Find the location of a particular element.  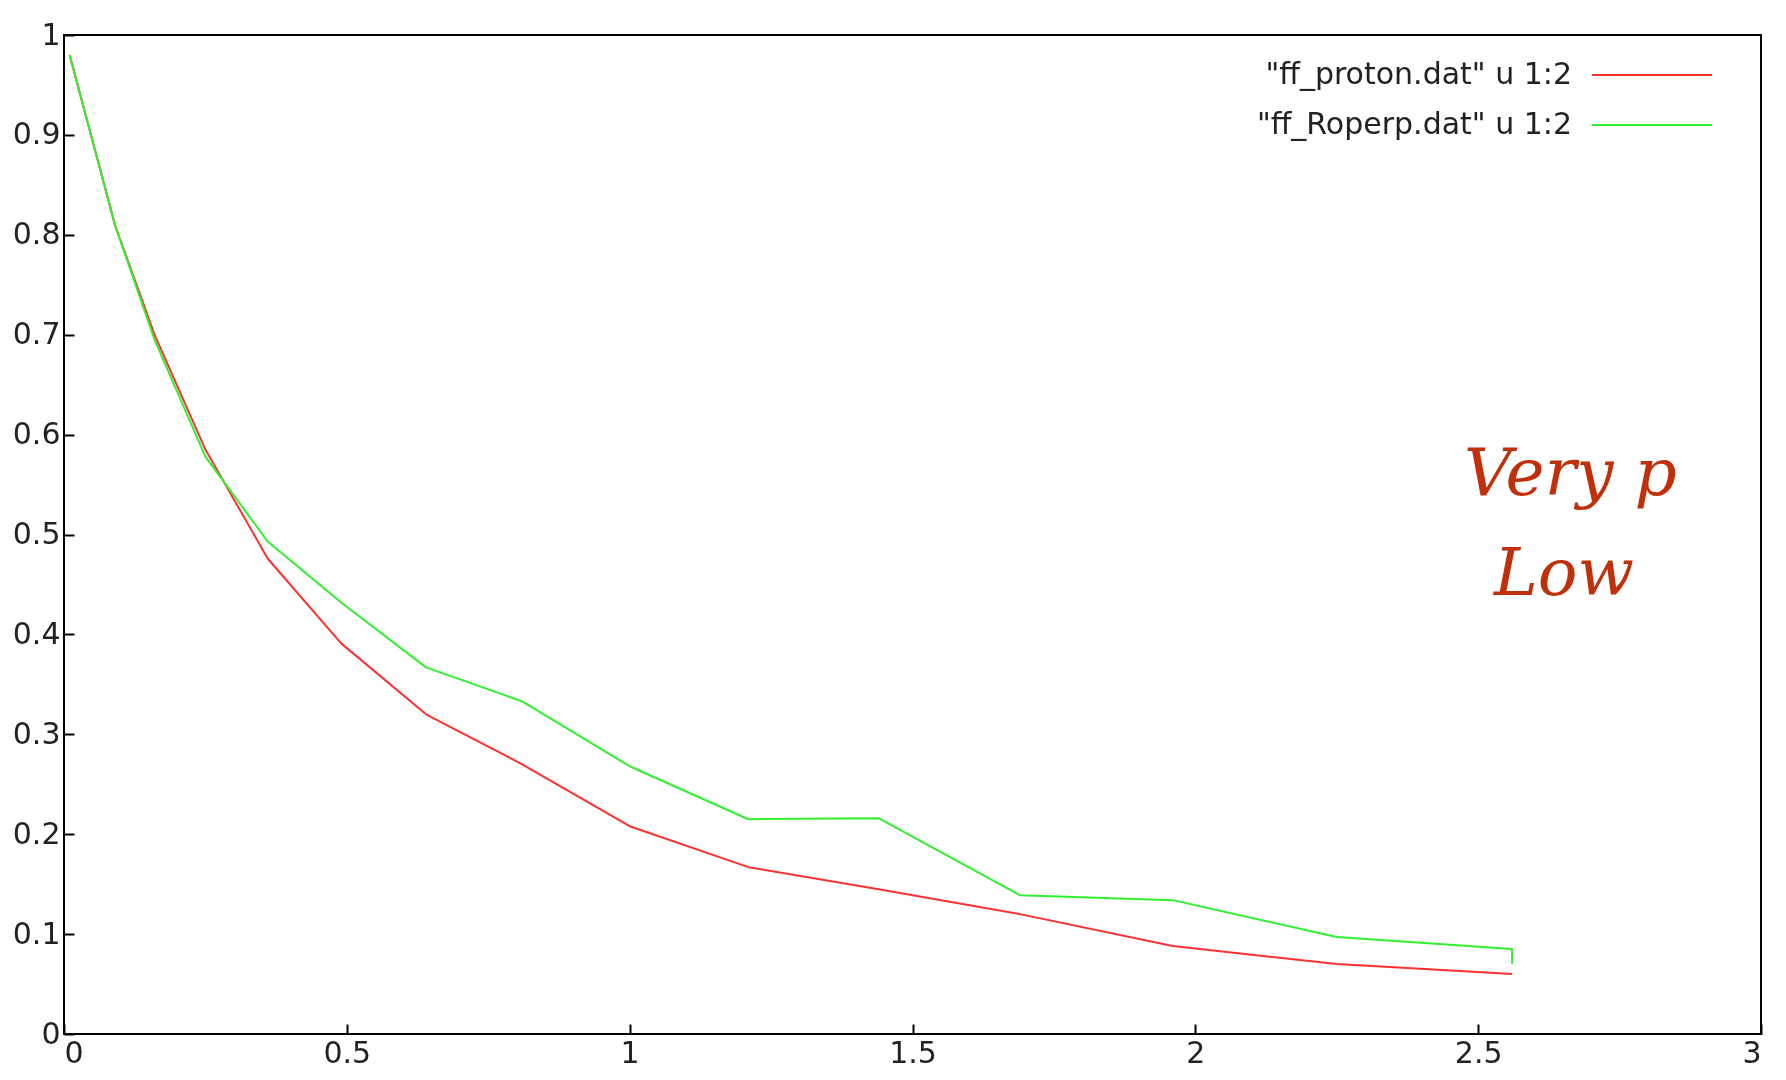

x-tick-label: 3 is located at coordinates (1752, 1052).